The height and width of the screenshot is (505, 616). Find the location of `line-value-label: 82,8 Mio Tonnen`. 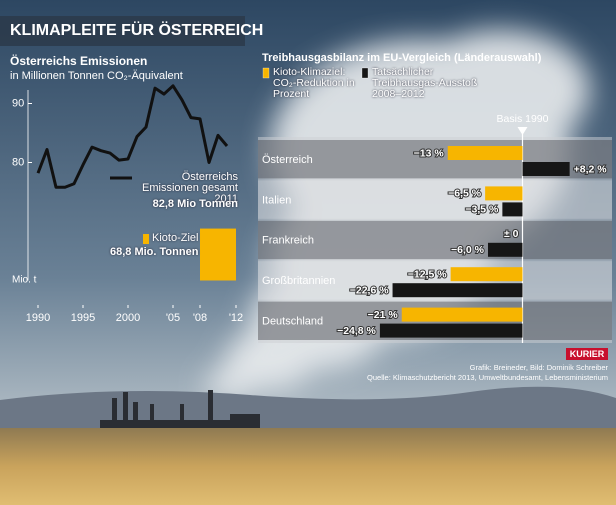

line-value-label: 82,8 Mio Tonnen is located at coordinates (195, 204).